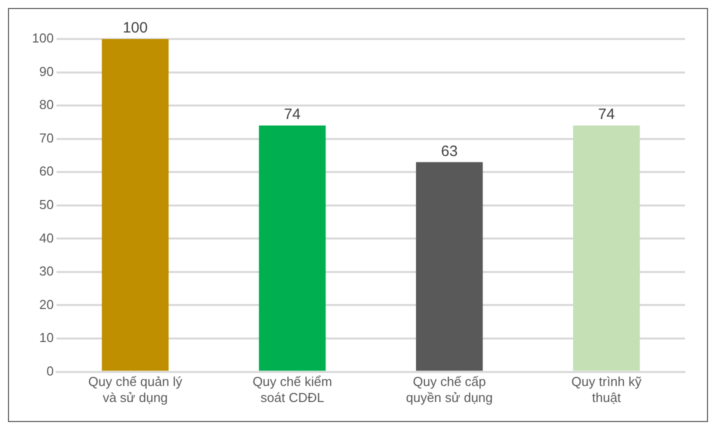  Describe the element at coordinates (46, 238) in the screenshot. I see `y-tick-label: 40` at that location.